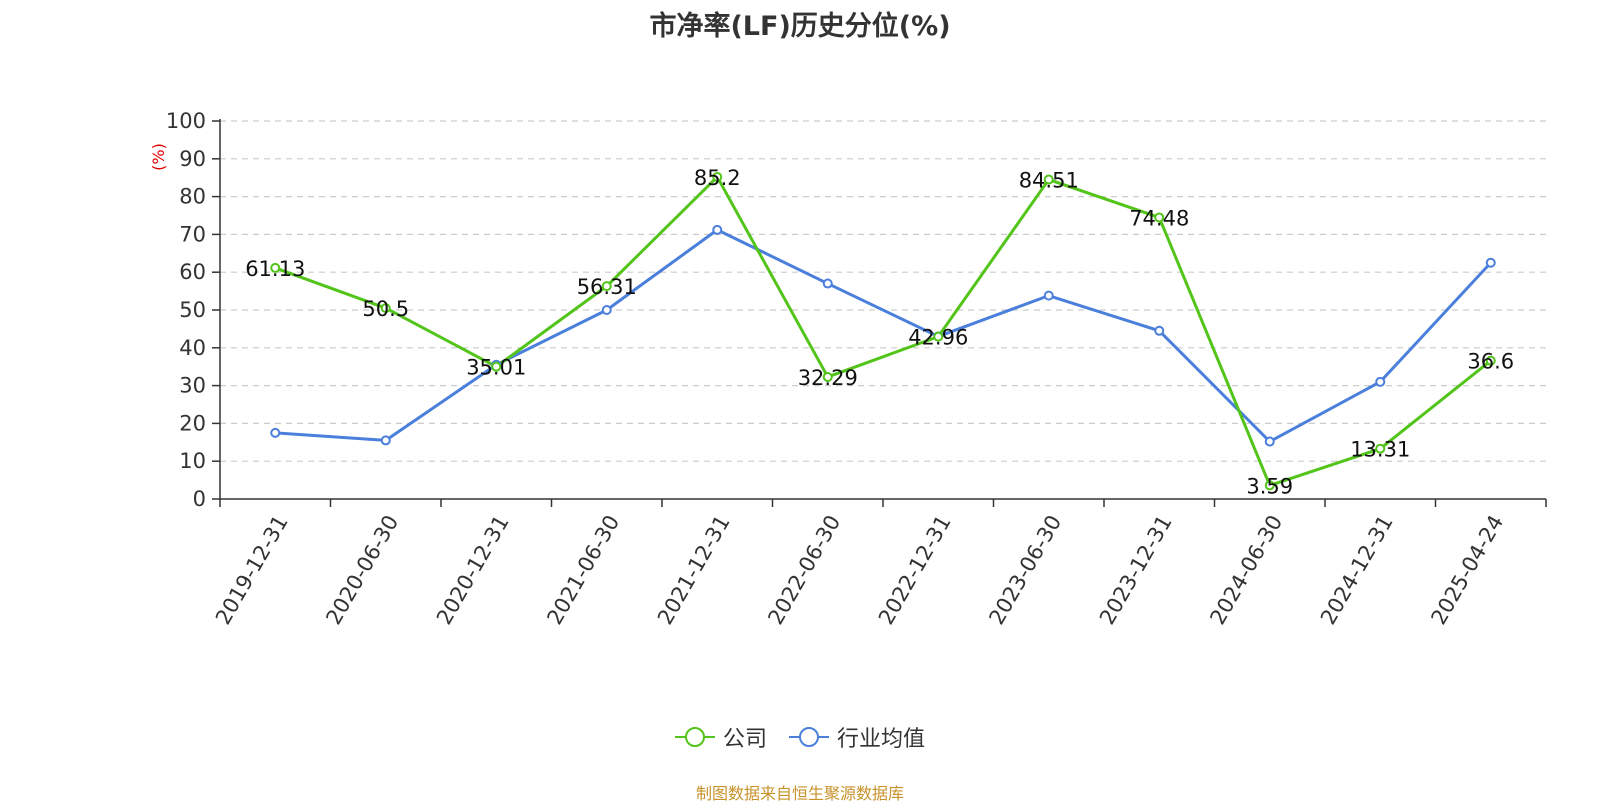 The image size is (1600, 804). I want to click on legend: 公司 行业均值, so click(800, 737).